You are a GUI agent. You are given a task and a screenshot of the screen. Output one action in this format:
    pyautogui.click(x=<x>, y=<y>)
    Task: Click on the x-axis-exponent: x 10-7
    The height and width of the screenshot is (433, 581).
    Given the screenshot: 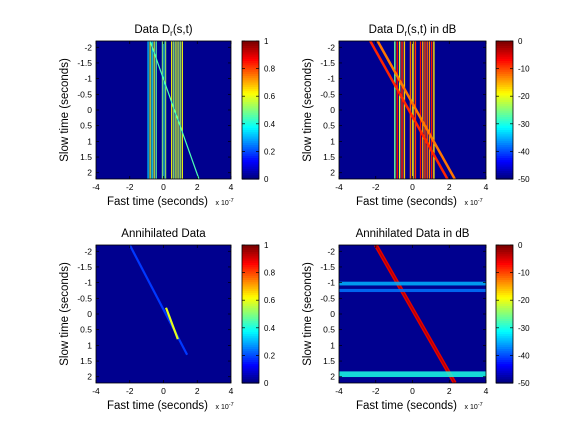 What is the action you would take?
    pyautogui.click(x=474, y=406)
    